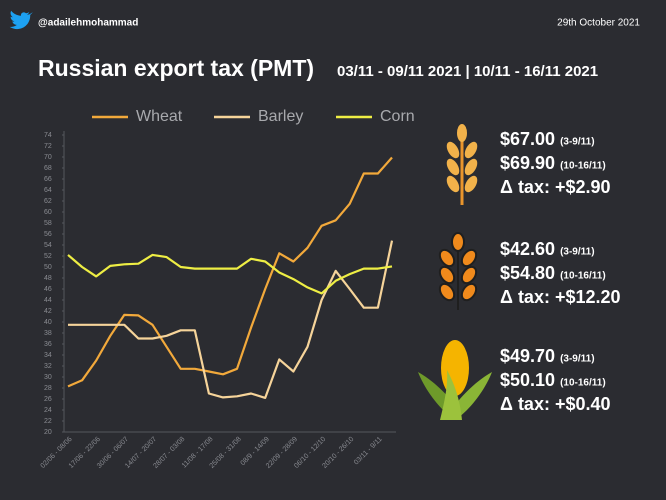 This screenshot has height=500, width=666. I want to click on y-tick-label: 22, so click(48, 421).